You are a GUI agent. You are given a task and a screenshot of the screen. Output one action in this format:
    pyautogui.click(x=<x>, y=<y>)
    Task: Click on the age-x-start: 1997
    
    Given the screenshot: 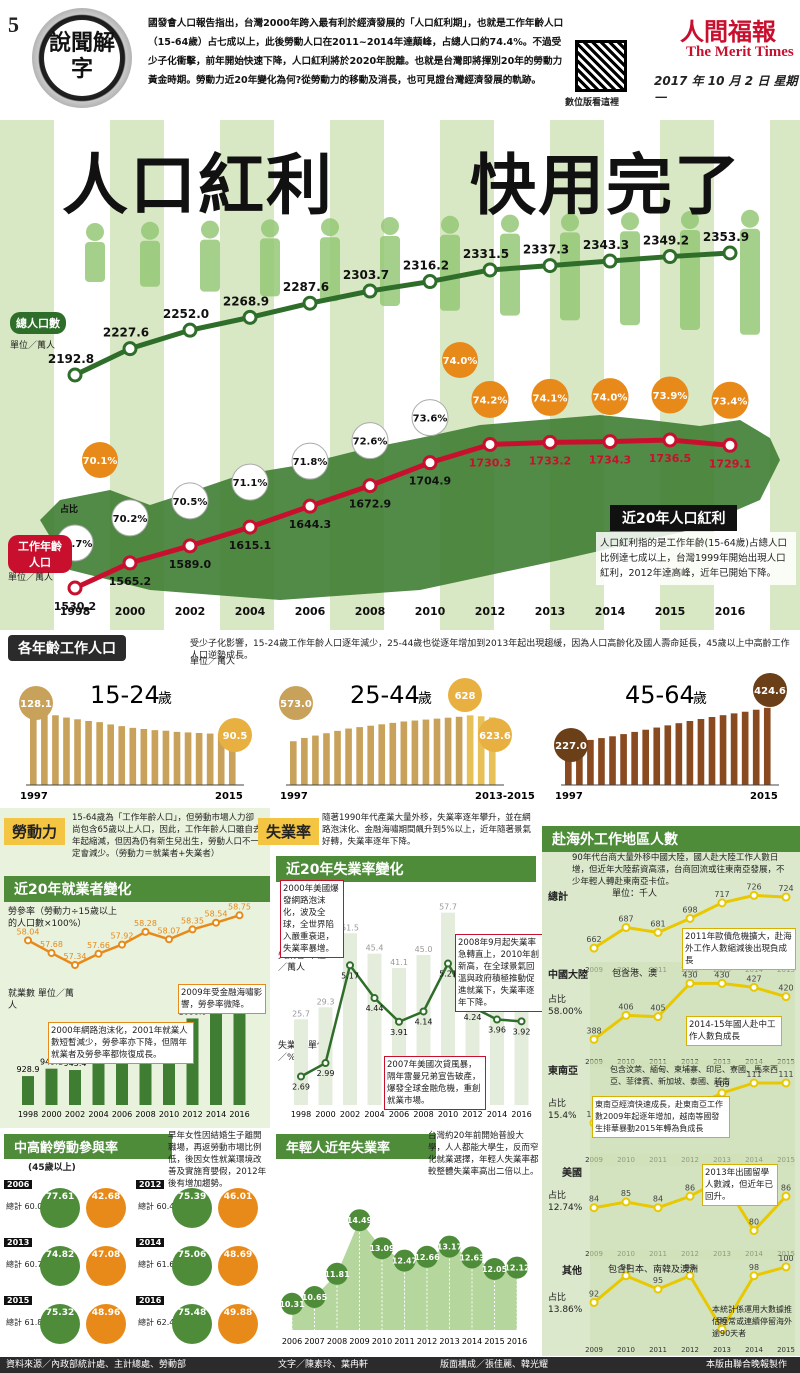 What is the action you would take?
    pyautogui.click(x=294, y=796)
    